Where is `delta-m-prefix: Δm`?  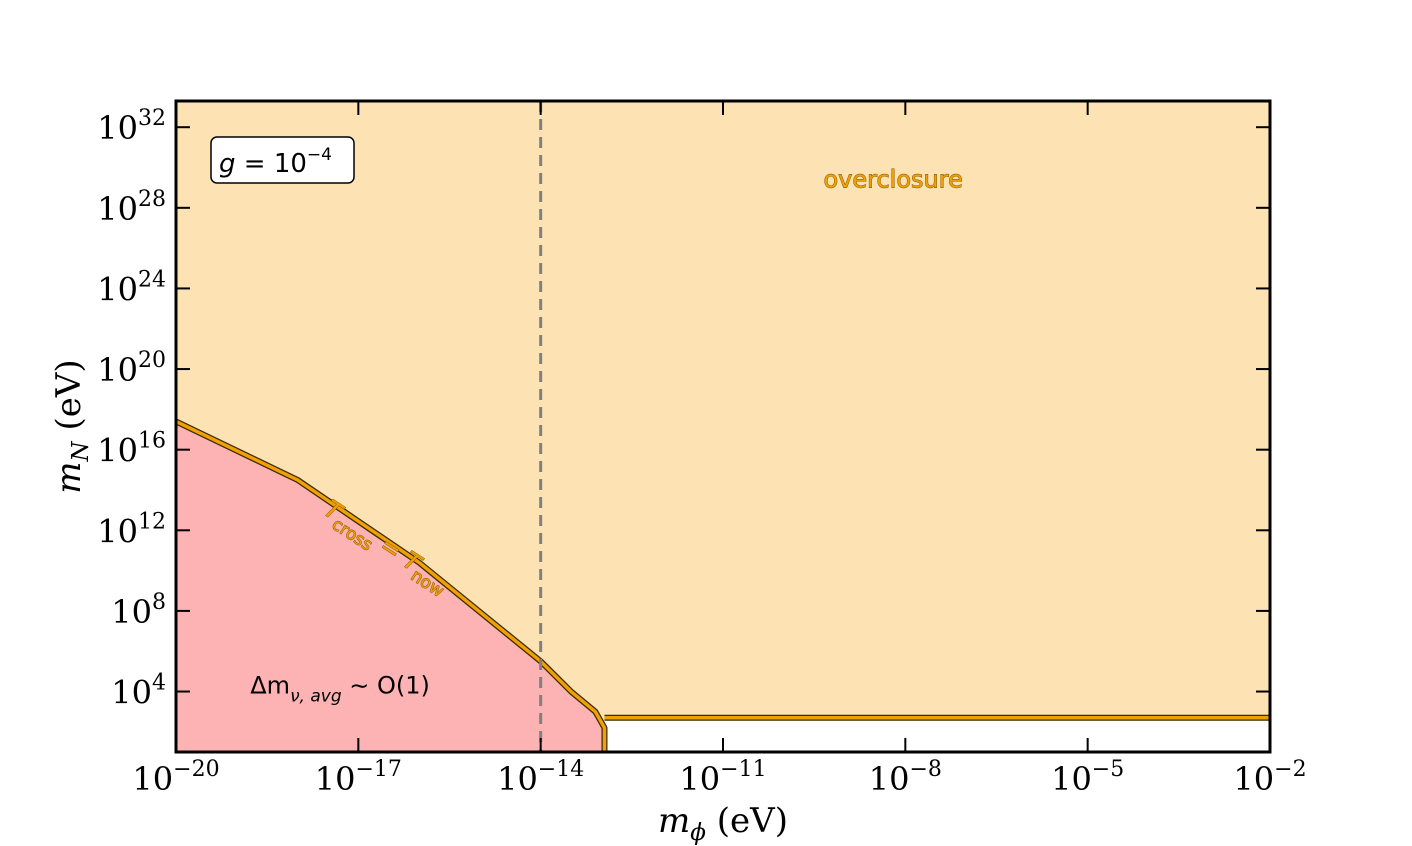 delta-m-prefix: Δm is located at coordinates (270, 686).